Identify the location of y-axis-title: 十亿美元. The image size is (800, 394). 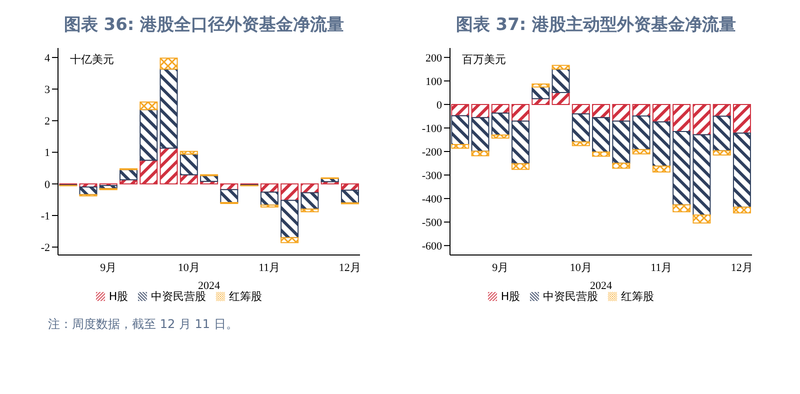
(92, 59).